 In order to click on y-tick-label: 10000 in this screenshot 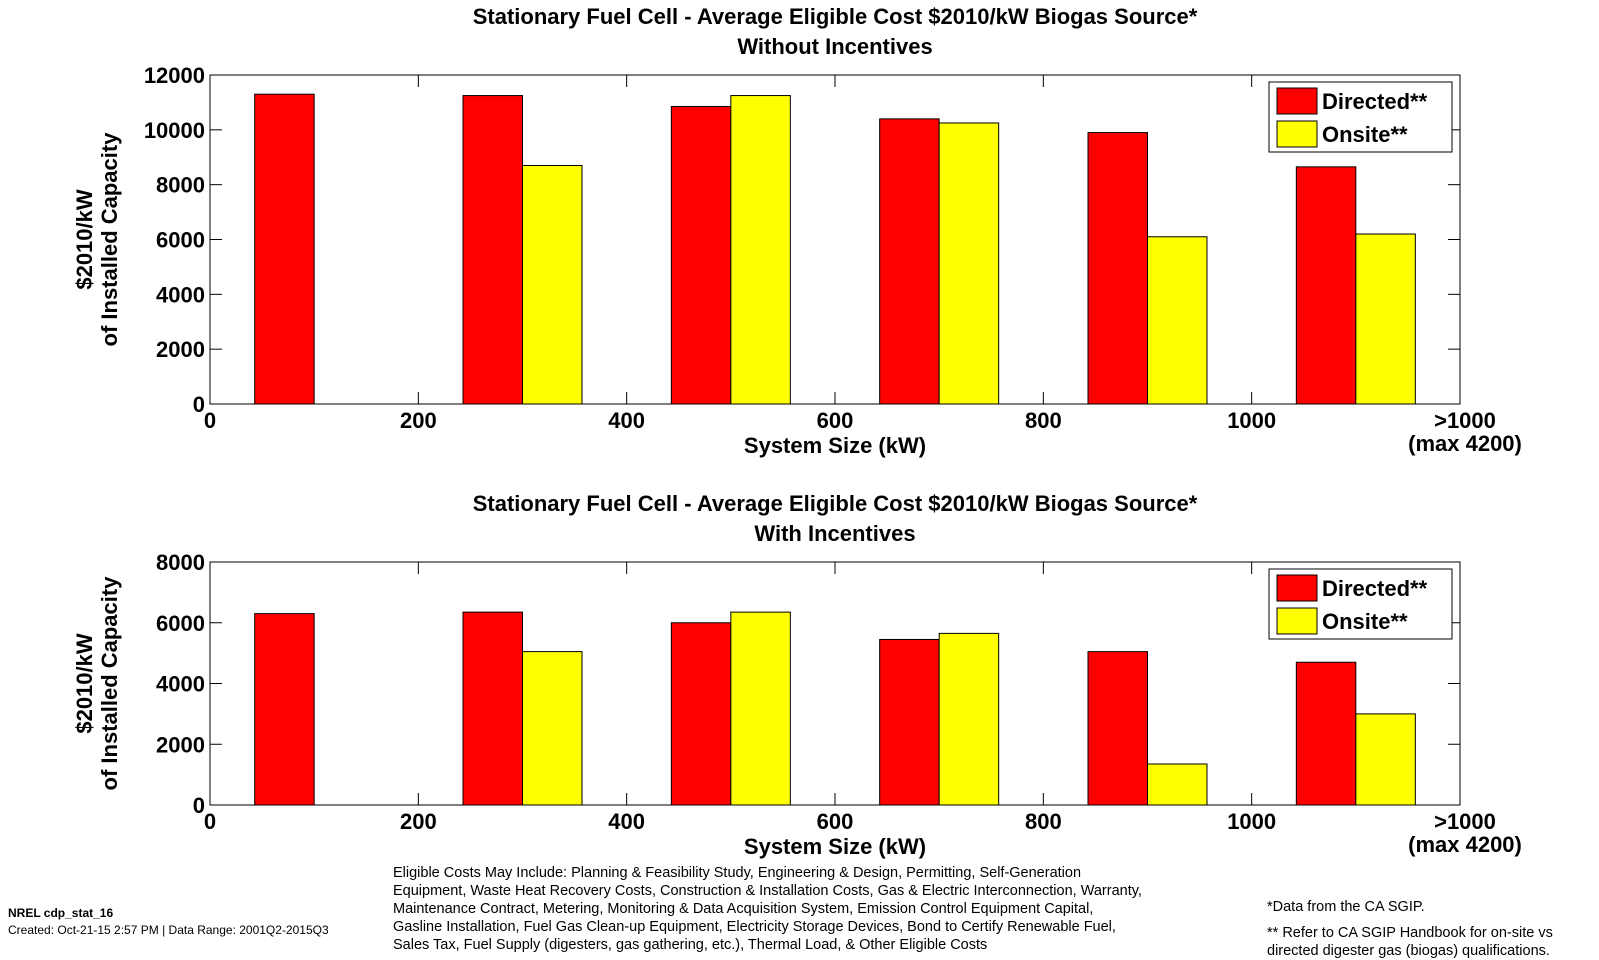, I will do `click(174, 130)`.